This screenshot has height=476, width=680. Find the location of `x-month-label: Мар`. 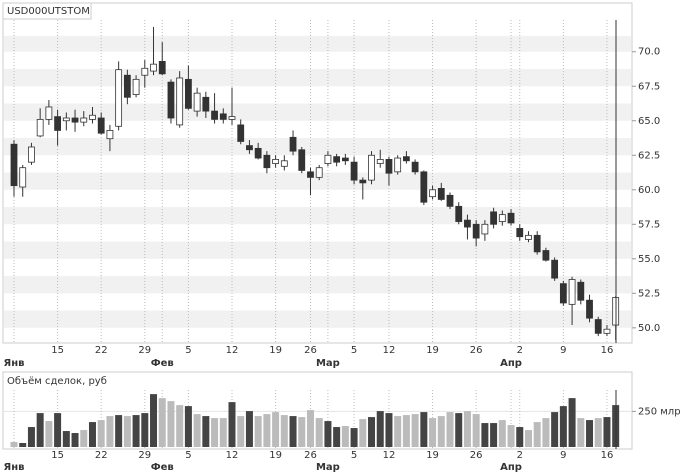

x-month-label: Мар is located at coordinates (328, 467).